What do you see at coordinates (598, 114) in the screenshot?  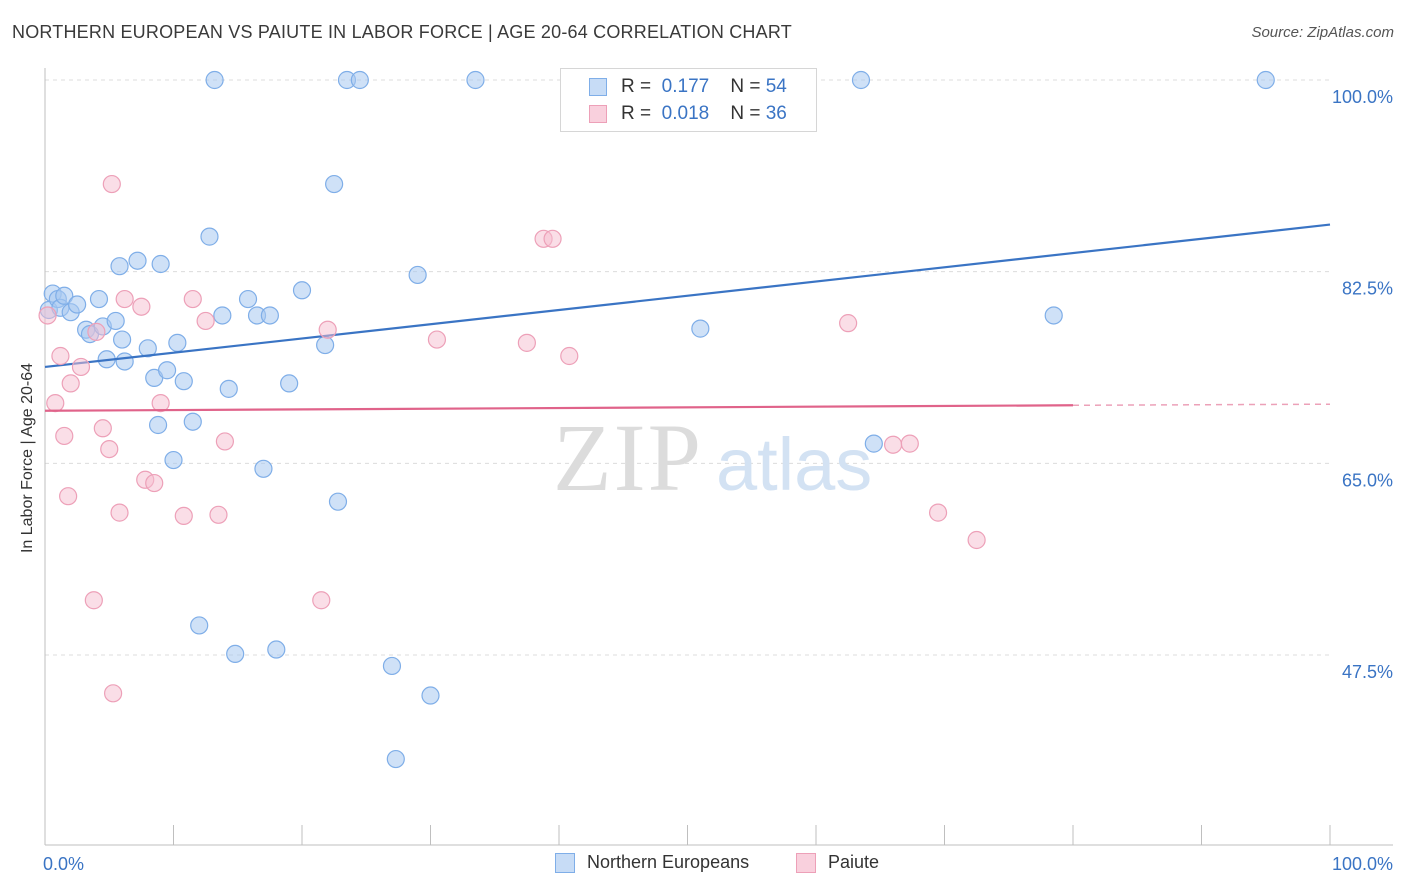 I see `legend-swatch-paiute` at bounding box center [598, 114].